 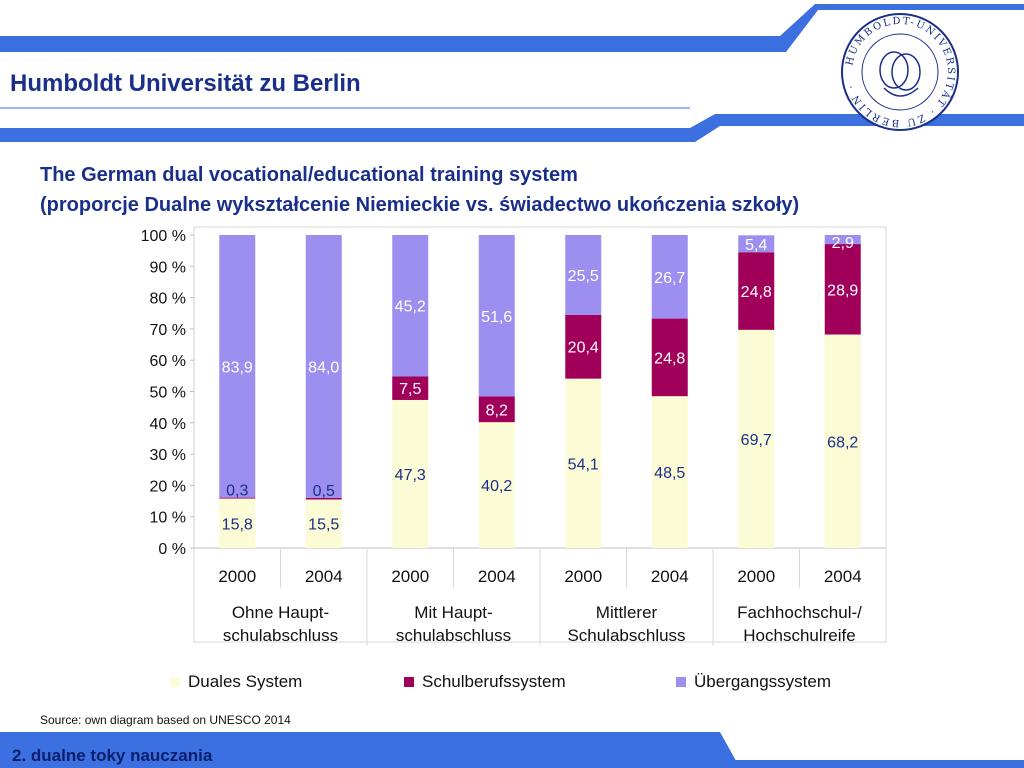 What do you see at coordinates (900, 72) in the screenshot?
I see `university-seal-logo: HUMBOLDT-UNIVERSITÄT · ZU BERLIN ·` at bounding box center [900, 72].